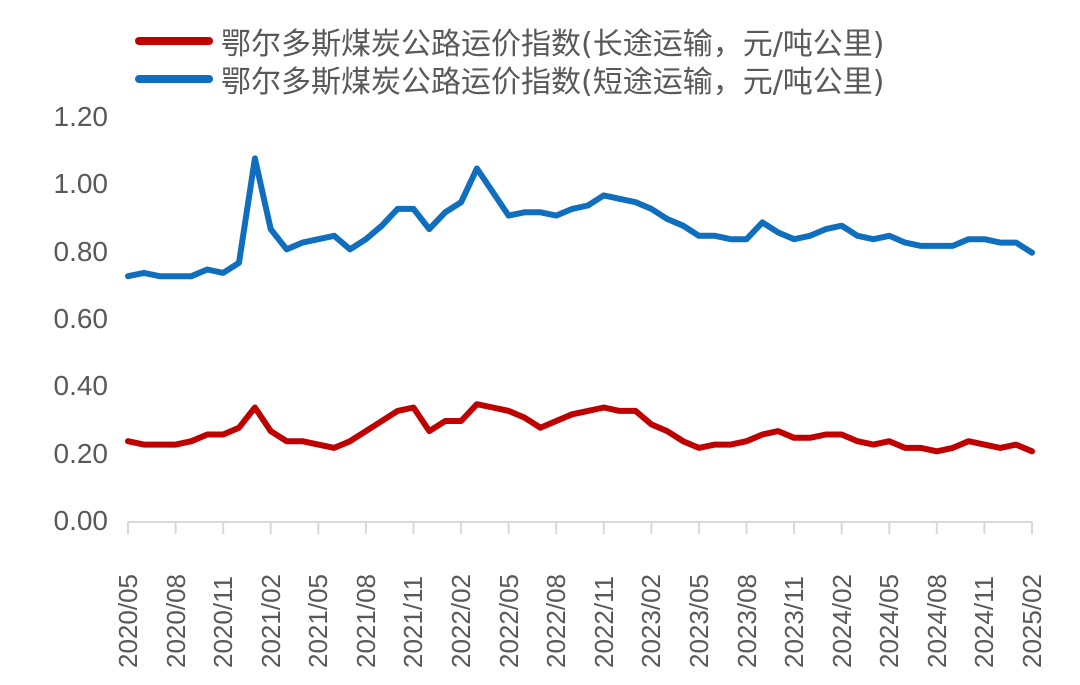 The height and width of the screenshot is (685, 1080). What do you see at coordinates (128, 621) in the screenshot?
I see `x-tick-label: 2020/05` at bounding box center [128, 621].